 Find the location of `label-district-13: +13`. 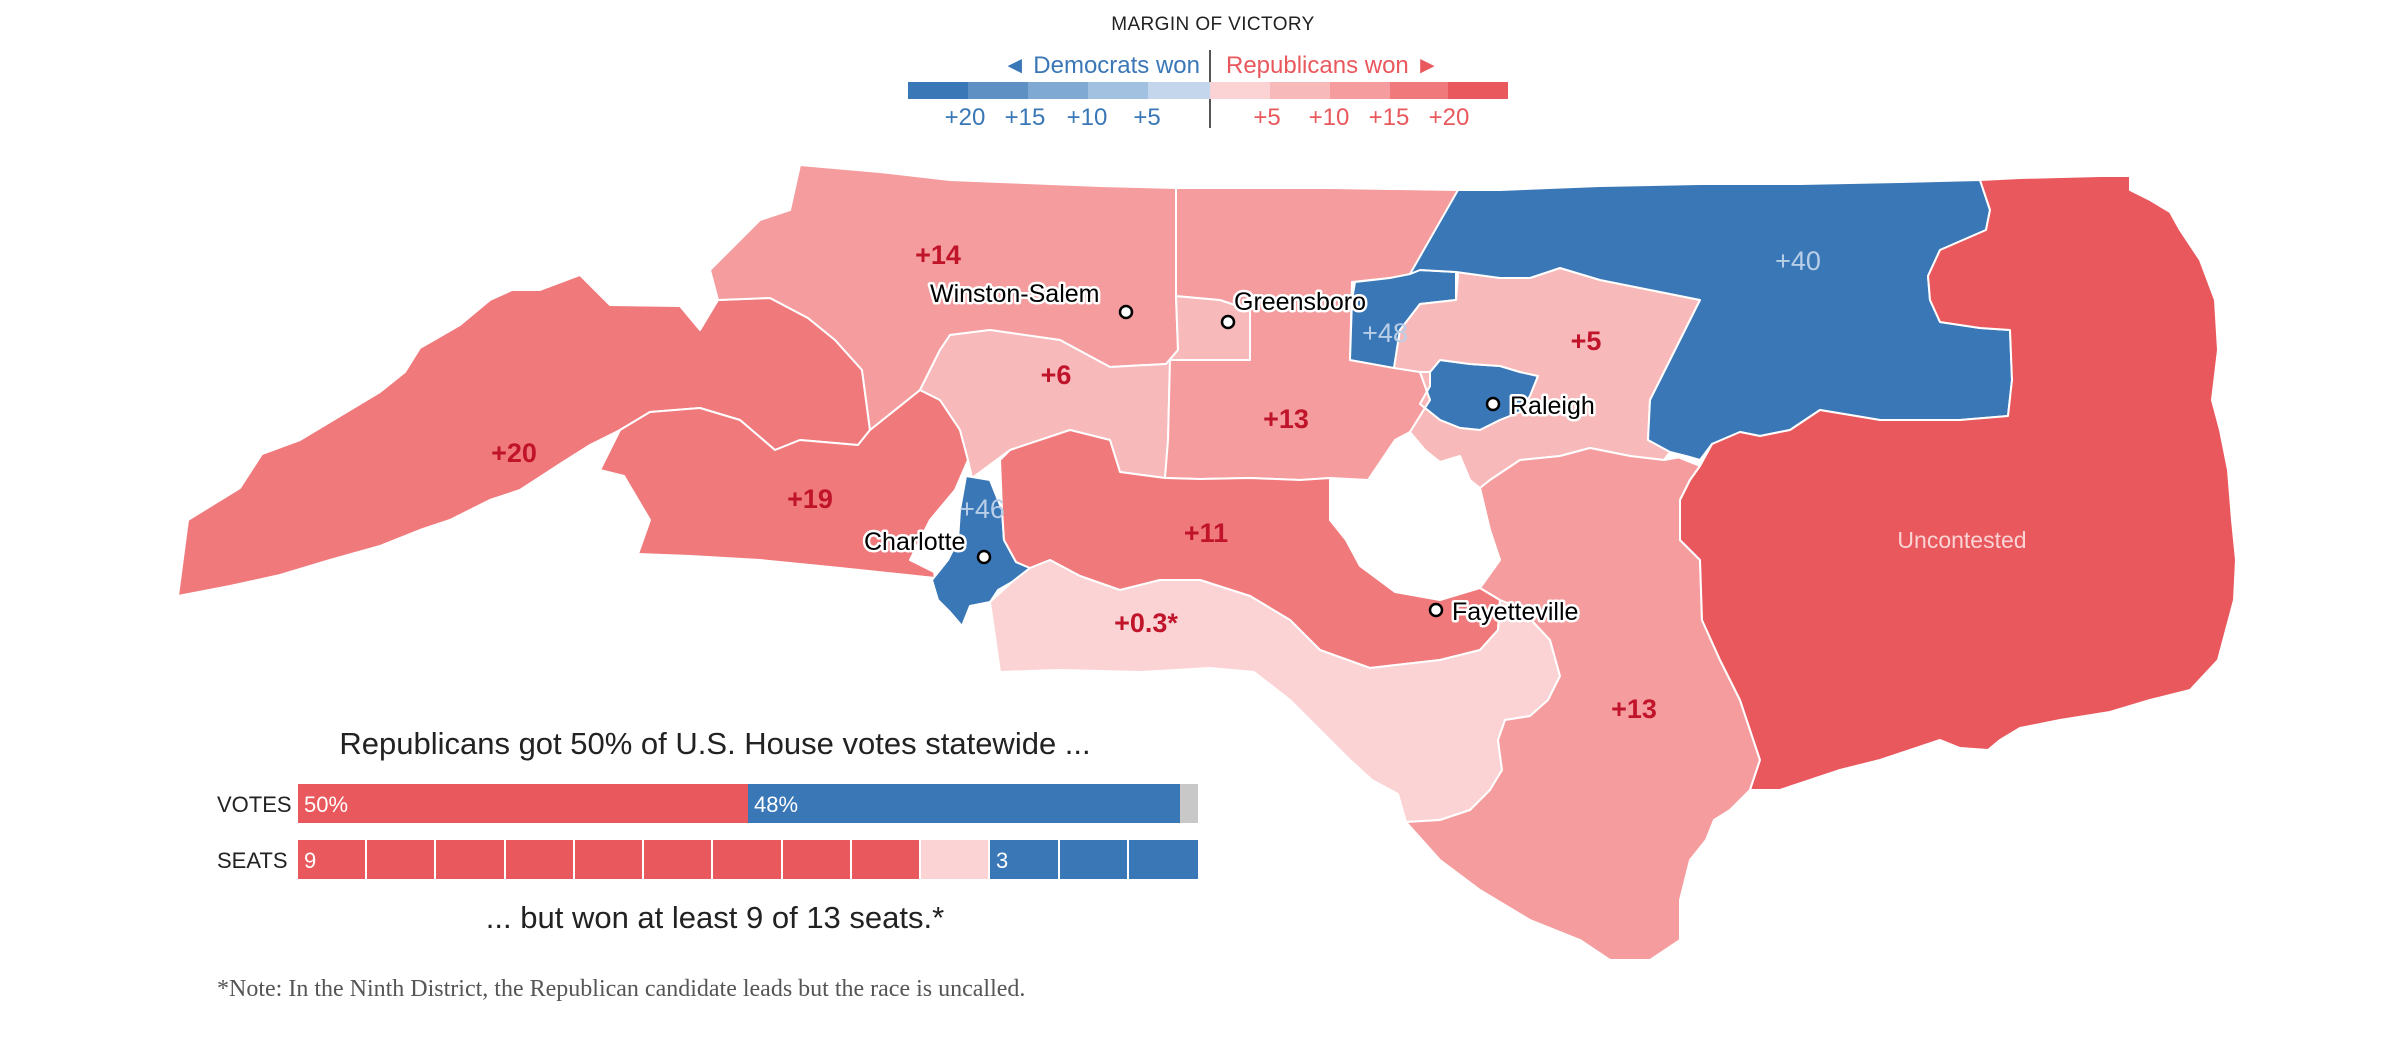

label-district-13: +13 is located at coordinates (1286, 419).